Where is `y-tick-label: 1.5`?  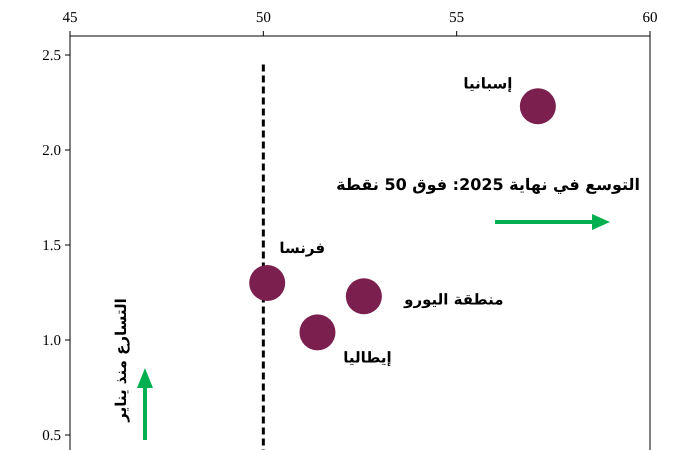
y-tick-label: 1.5 is located at coordinates (51, 246).